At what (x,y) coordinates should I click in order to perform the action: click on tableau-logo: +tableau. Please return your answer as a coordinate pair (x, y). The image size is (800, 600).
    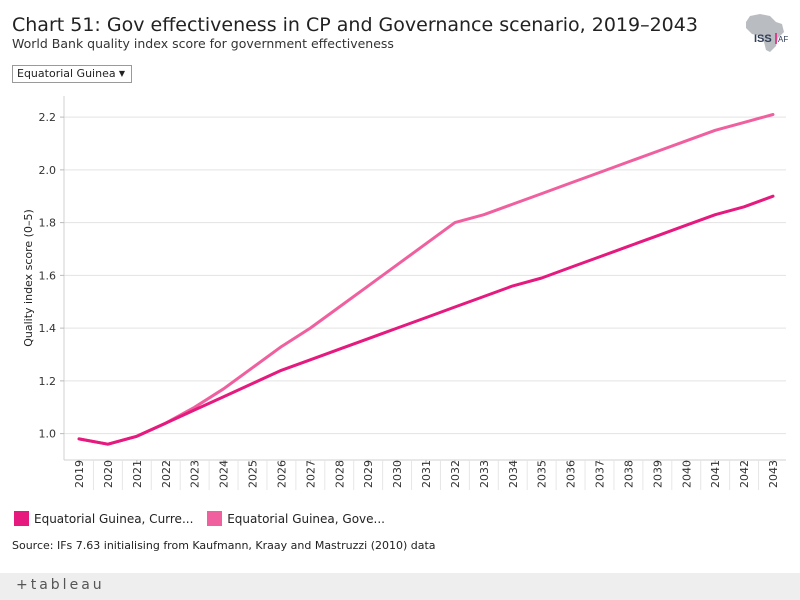
    Looking at the image, I should click on (60, 585).